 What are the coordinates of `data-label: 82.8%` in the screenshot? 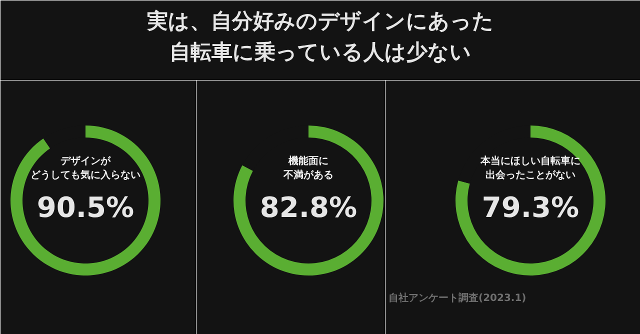 It's located at (309, 207).